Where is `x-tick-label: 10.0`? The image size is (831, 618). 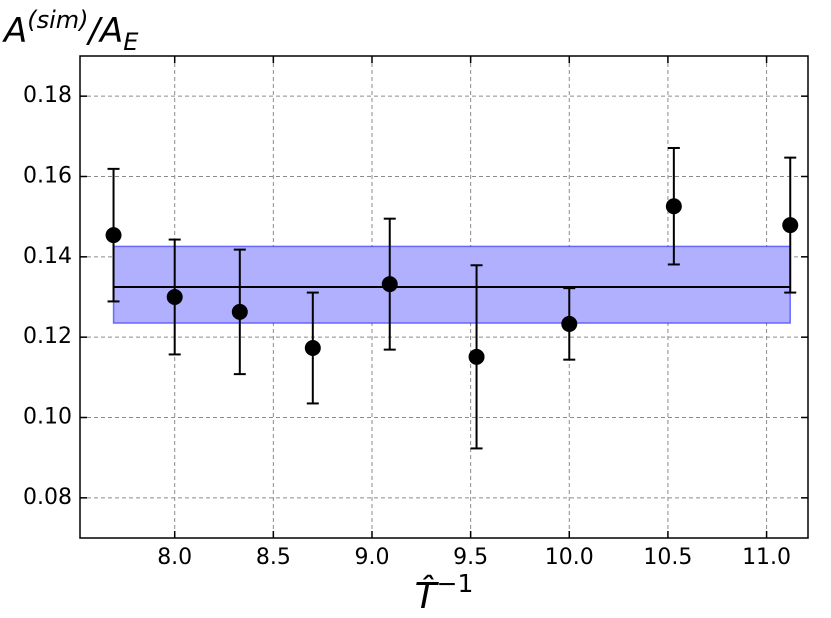
x-tick-label: 10.0 is located at coordinates (569, 557).